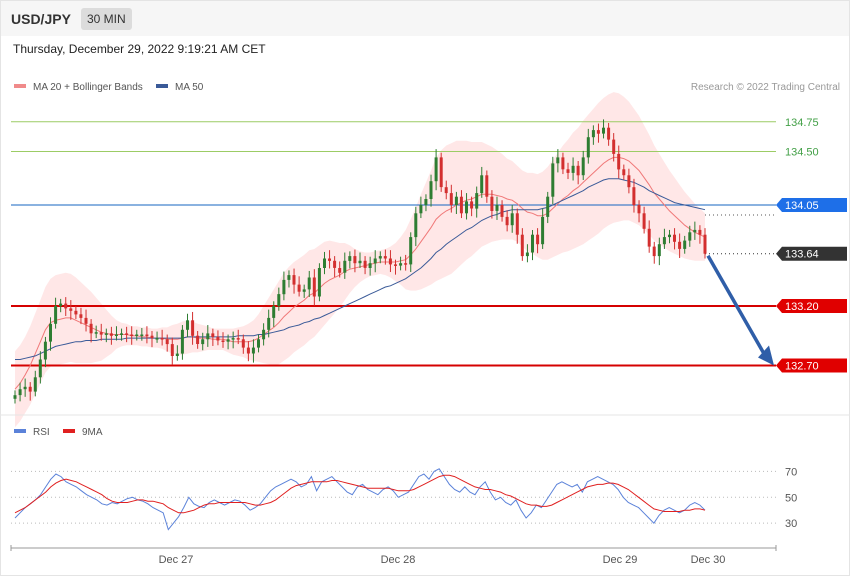  Describe the element at coordinates (765, 87) in the screenshot. I see `credit-text: Research © 2022 Trading Central` at that location.